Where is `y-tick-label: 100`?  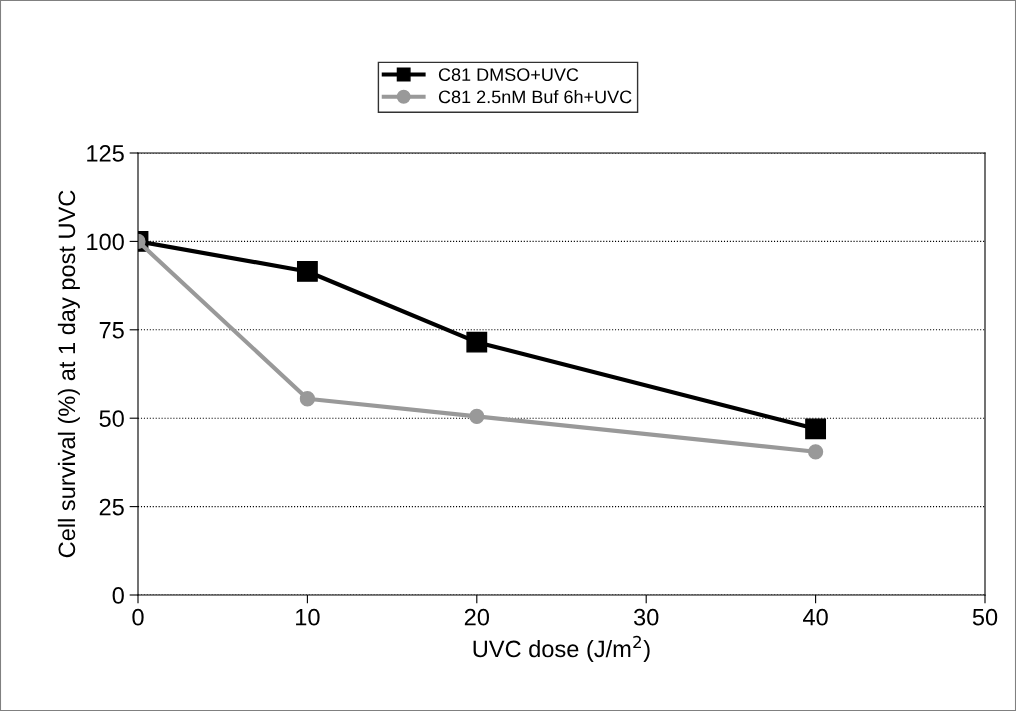
y-tick-label: 100 is located at coordinates (105, 242).